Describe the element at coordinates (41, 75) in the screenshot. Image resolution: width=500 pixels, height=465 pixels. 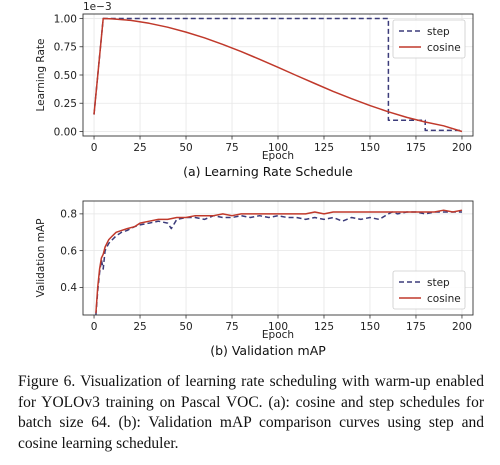
I see `y-axis-label: Learning Rate` at that location.